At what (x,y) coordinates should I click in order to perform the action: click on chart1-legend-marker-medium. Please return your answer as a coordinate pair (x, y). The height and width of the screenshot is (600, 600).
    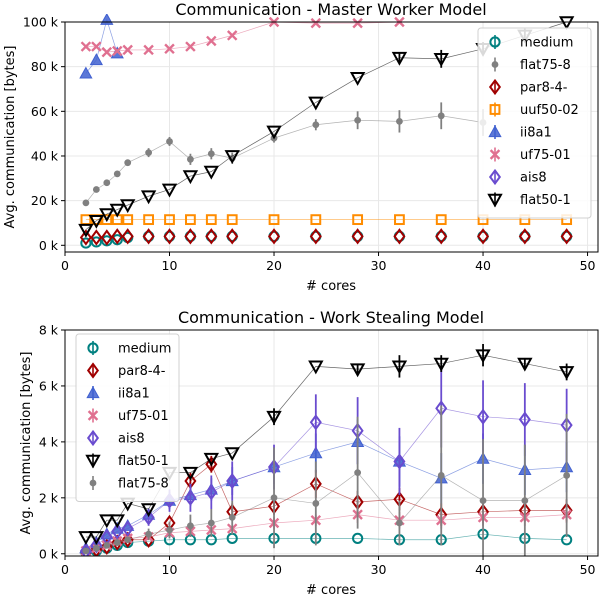
    Looking at the image, I should click on (495, 42).